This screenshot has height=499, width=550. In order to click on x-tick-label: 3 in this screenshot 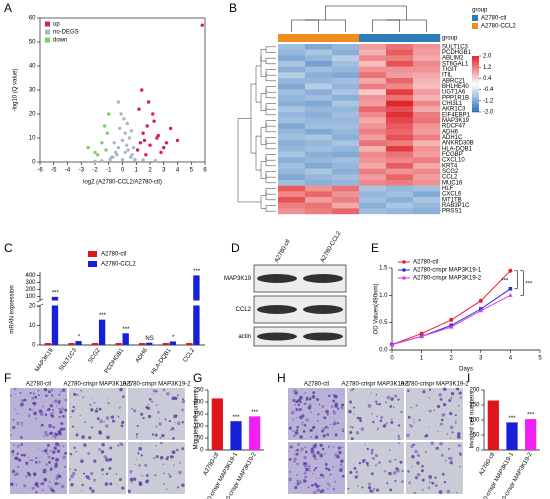, I will do `click(164, 171)`.